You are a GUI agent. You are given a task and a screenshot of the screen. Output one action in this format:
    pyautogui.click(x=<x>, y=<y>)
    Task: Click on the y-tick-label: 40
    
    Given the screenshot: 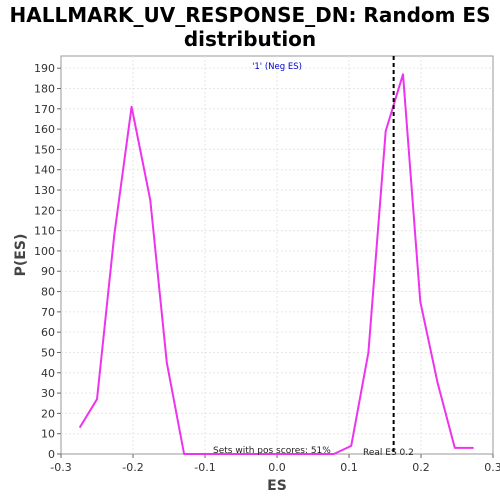 What is the action you would take?
    pyautogui.click(x=48, y=373)
    